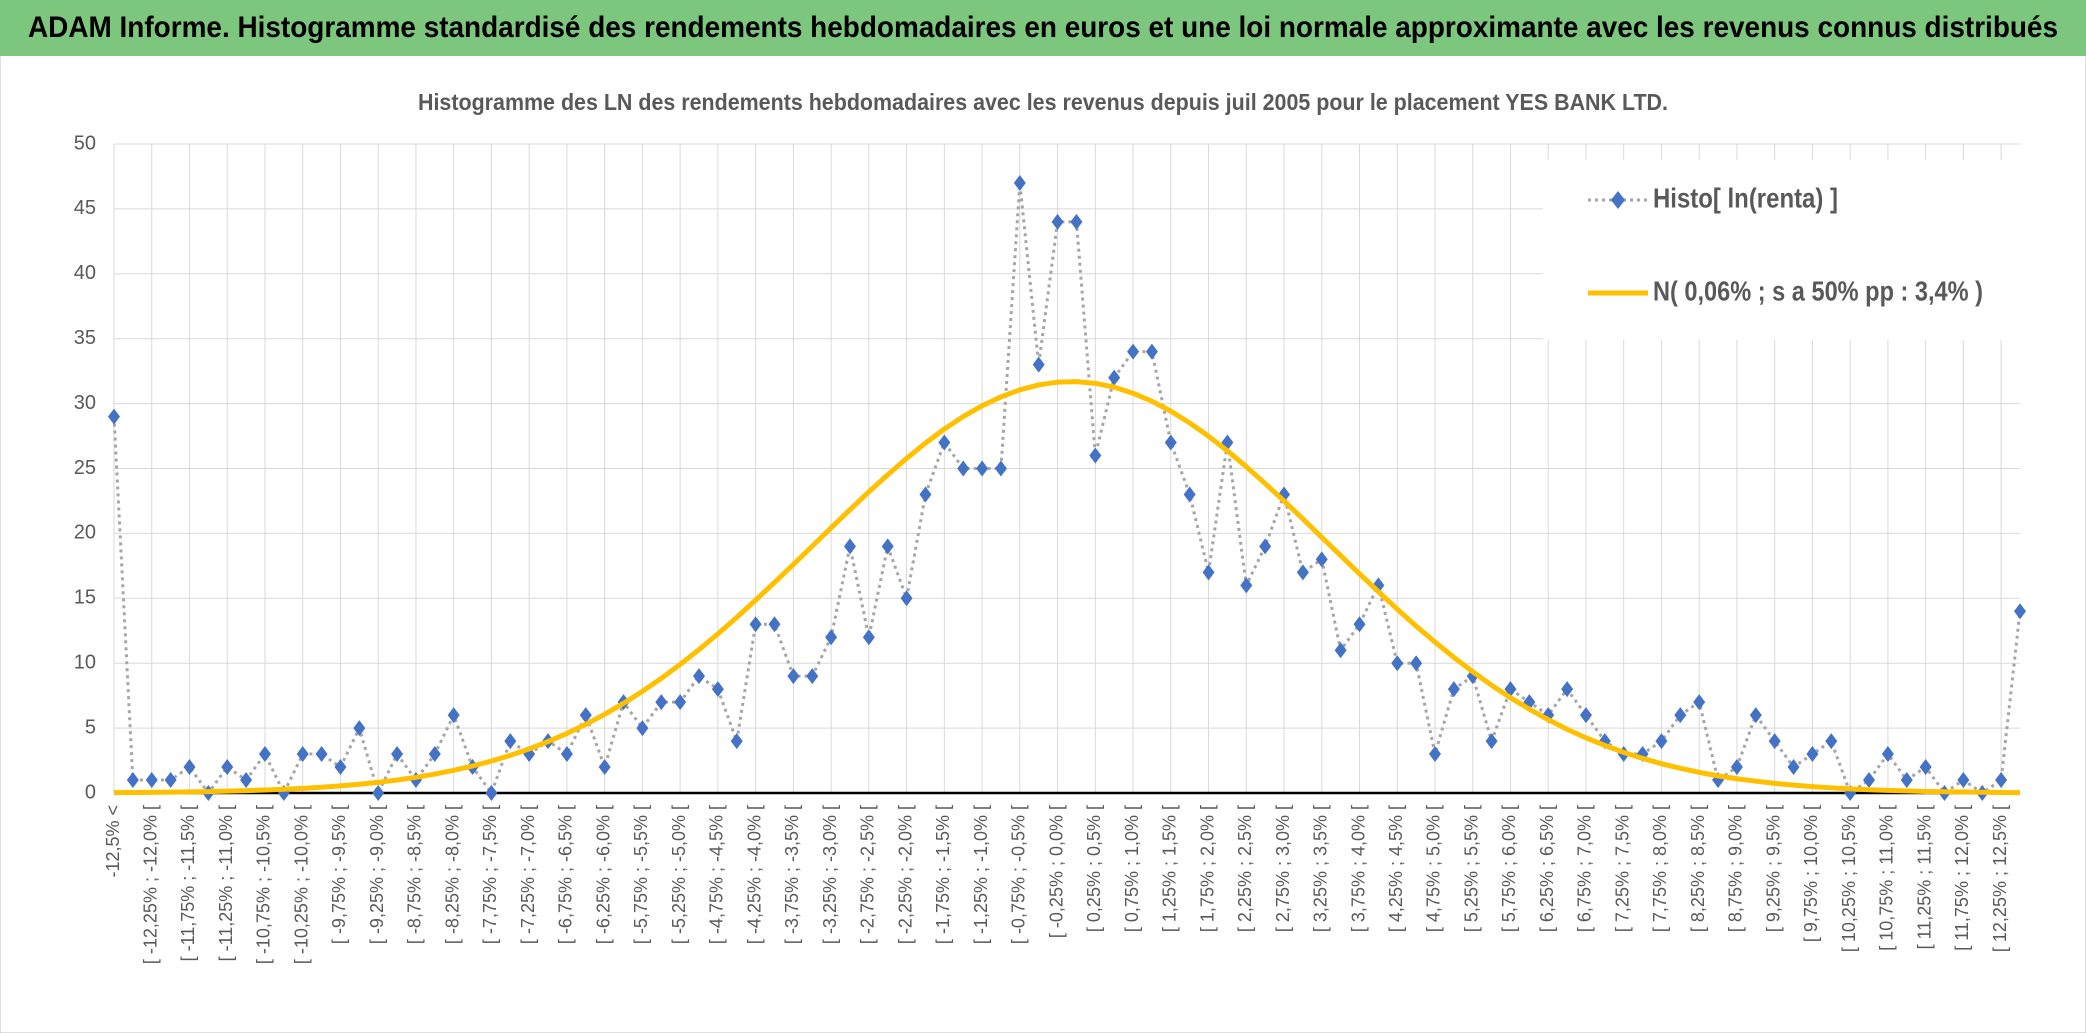 This screenshot has width=2086, height=1033. Describe the element at coordinates (1207, 868) in the screenshot. I see `x-tick-label: [ 1,75% ; 2,0% [` at that location.